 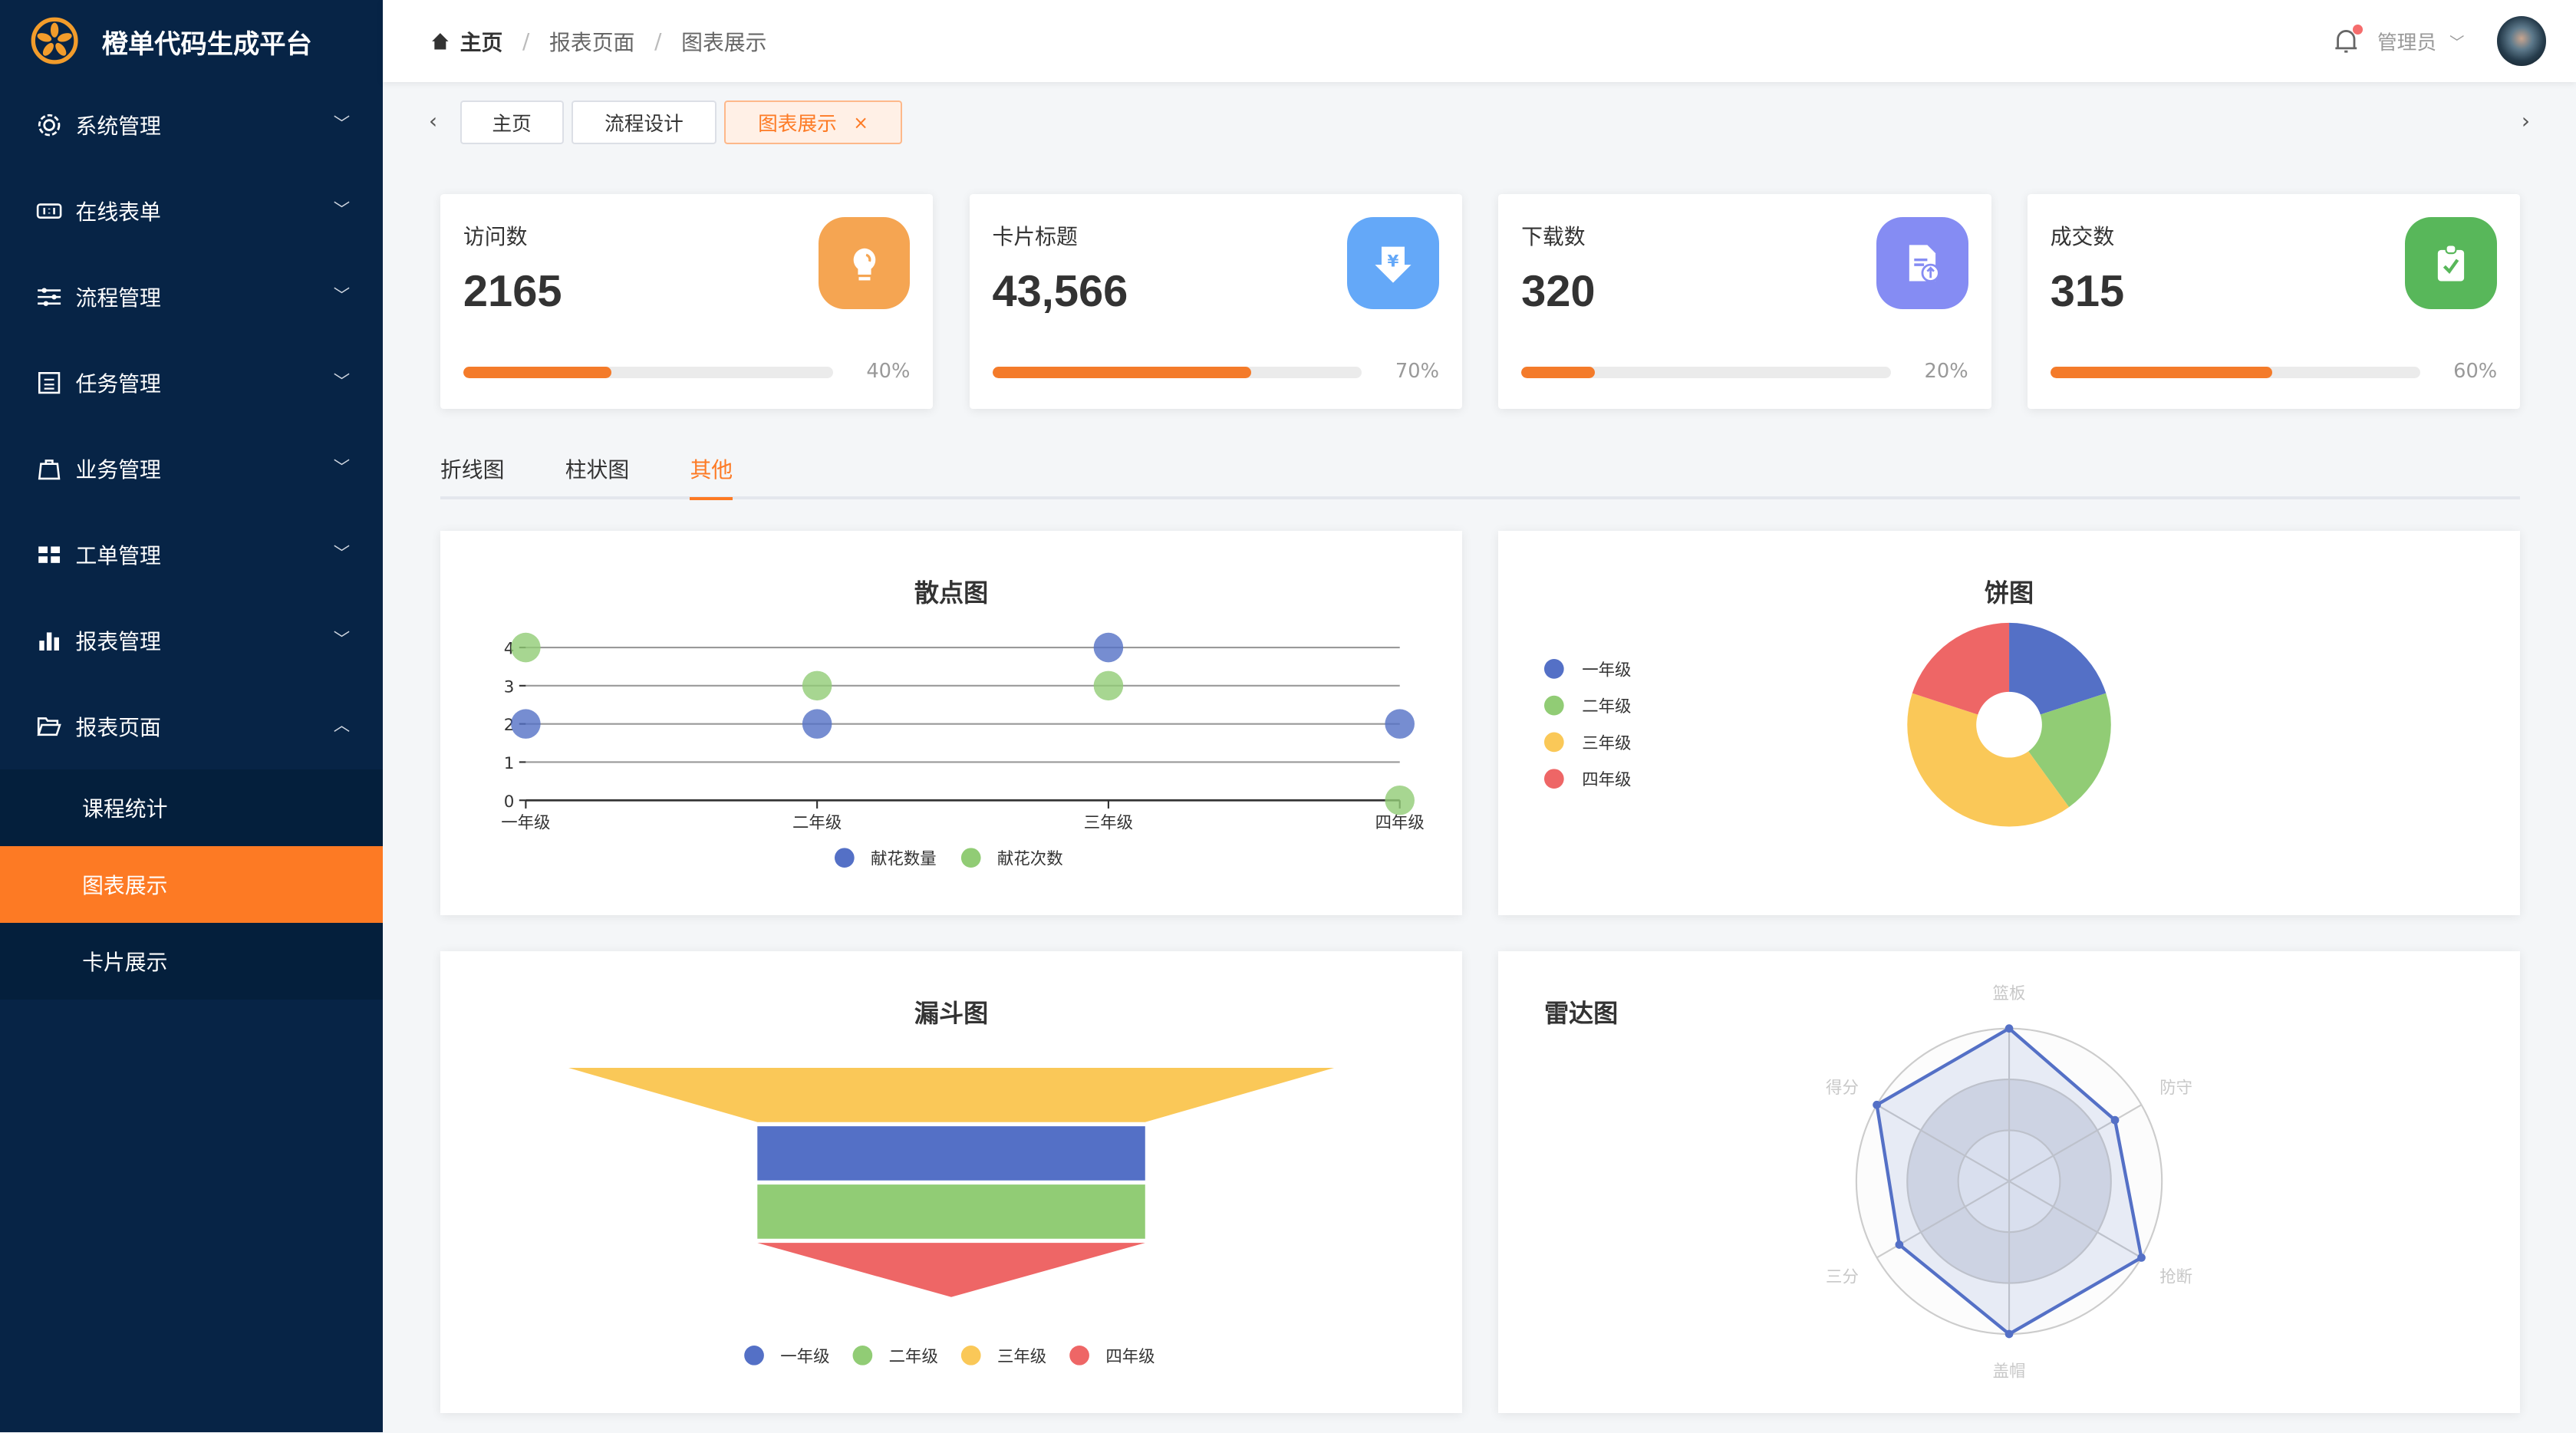 I want to click on clipboard-check-icon, so click(x=2451, y=262).